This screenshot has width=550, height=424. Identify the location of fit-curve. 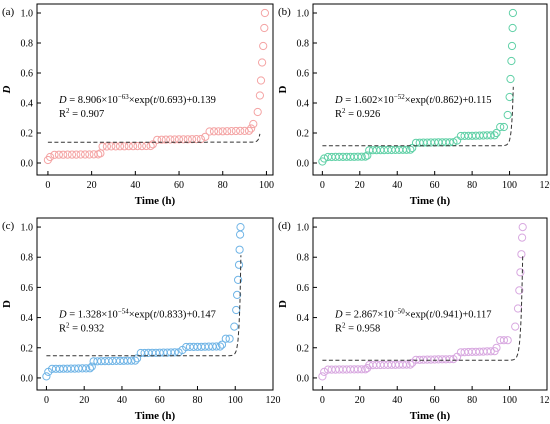
(144, 306).